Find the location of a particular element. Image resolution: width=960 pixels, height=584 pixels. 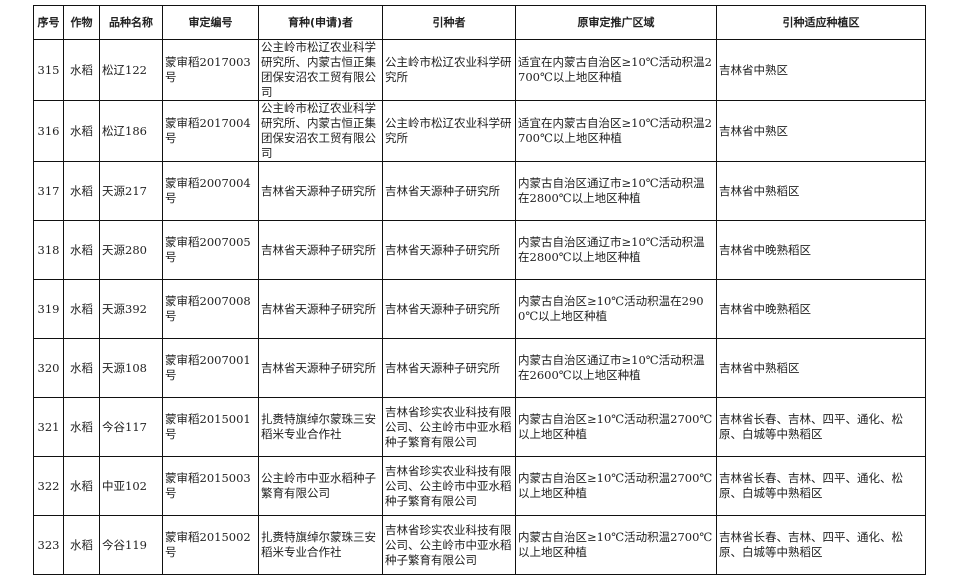

cell-variety-name: 今谷119 is located at coordinates (131, 545).